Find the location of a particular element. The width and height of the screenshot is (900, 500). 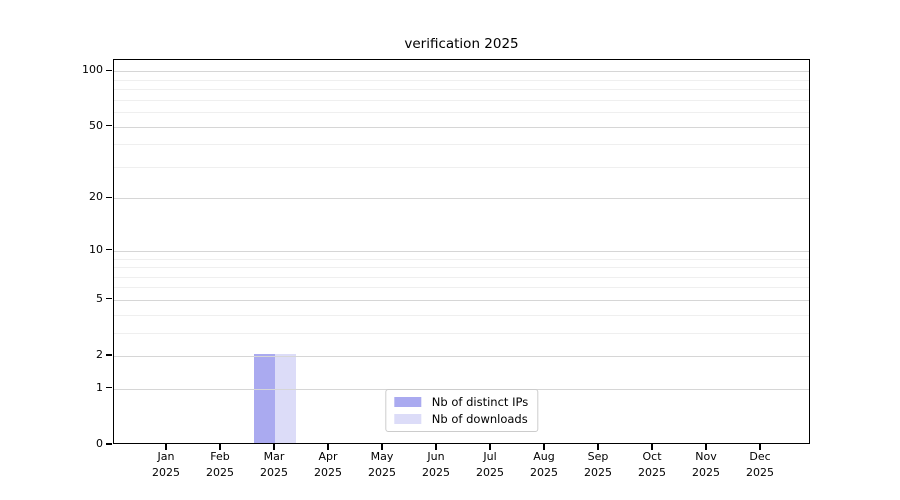

x-tick-label-dec: Dec 2025 is located at coordinates (760, 464).